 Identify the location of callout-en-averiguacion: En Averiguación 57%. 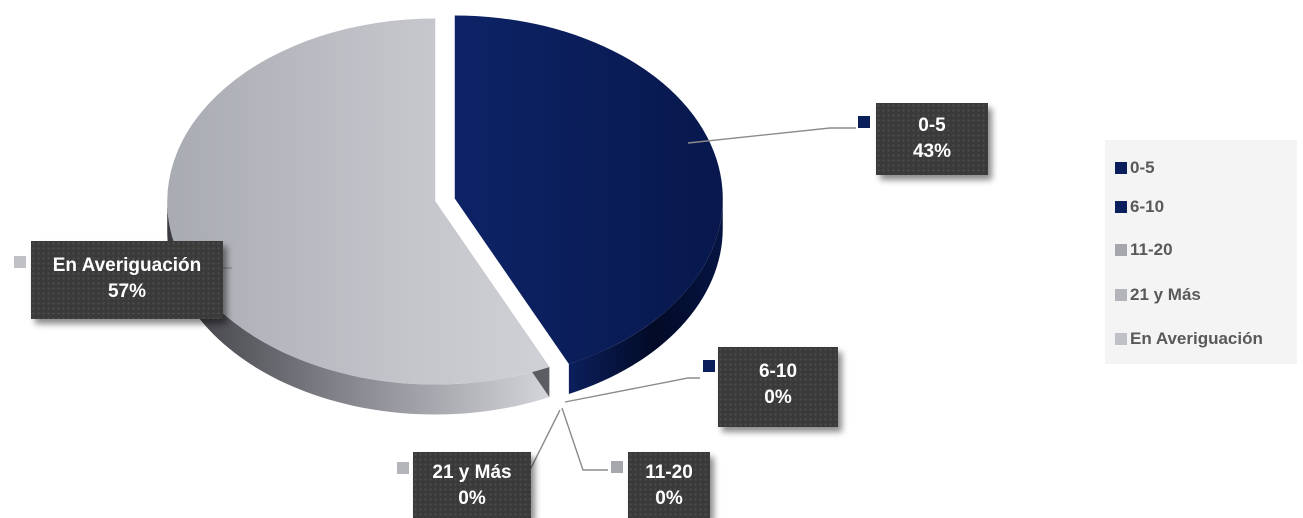
(127, 280).